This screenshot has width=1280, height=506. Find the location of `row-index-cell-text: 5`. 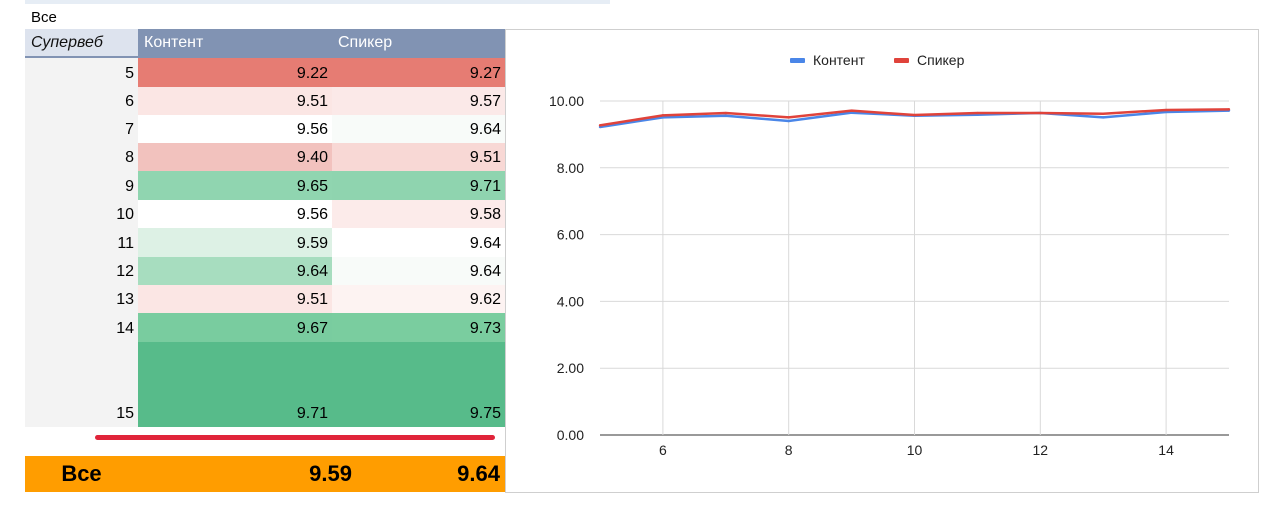

row-index-cell-text: 5 is located at coordinates (129, 73).